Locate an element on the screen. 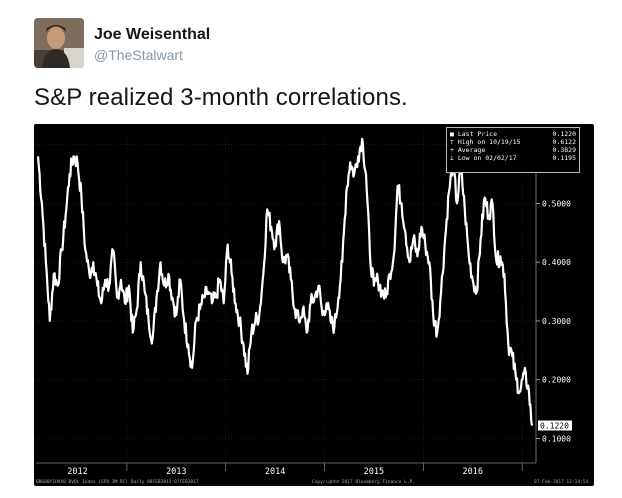  avatar is located at coordinates (59, 43).